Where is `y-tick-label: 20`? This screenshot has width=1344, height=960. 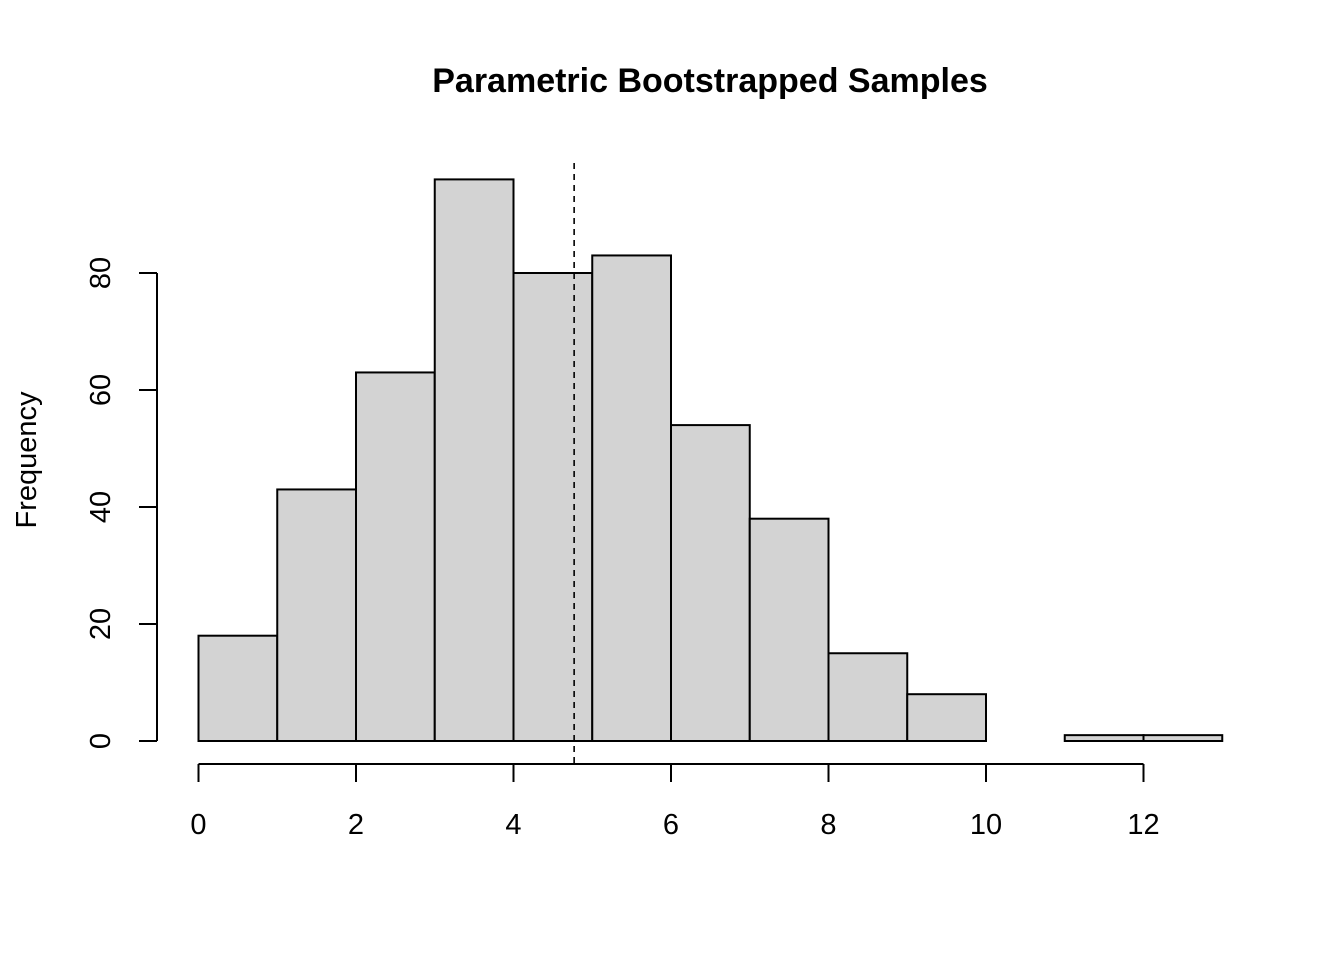
y-tick-label: 20 is located at coordinates (101, 624).